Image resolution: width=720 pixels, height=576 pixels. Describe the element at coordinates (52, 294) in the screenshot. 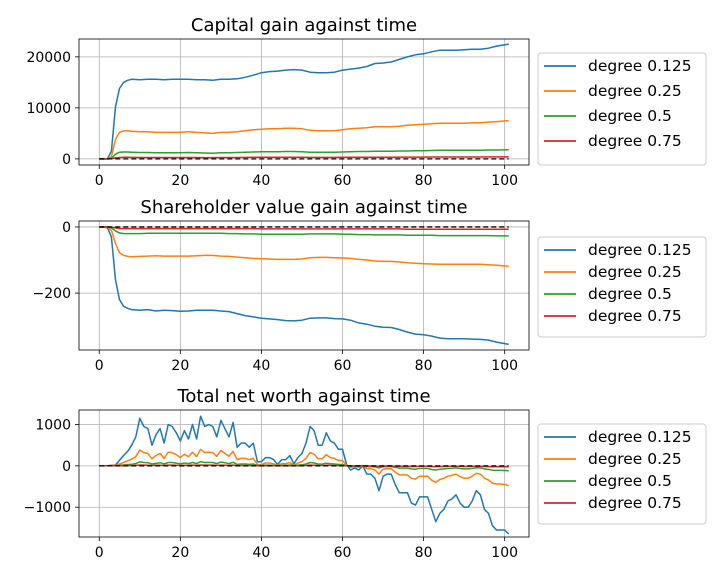

I see `y-tick-label: −200` at that location.